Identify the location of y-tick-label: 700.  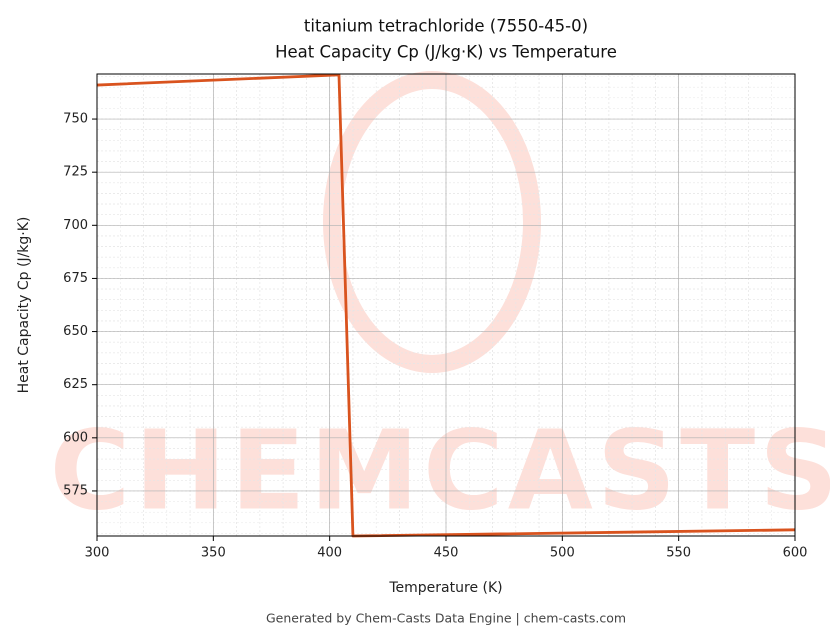
(75, 225).